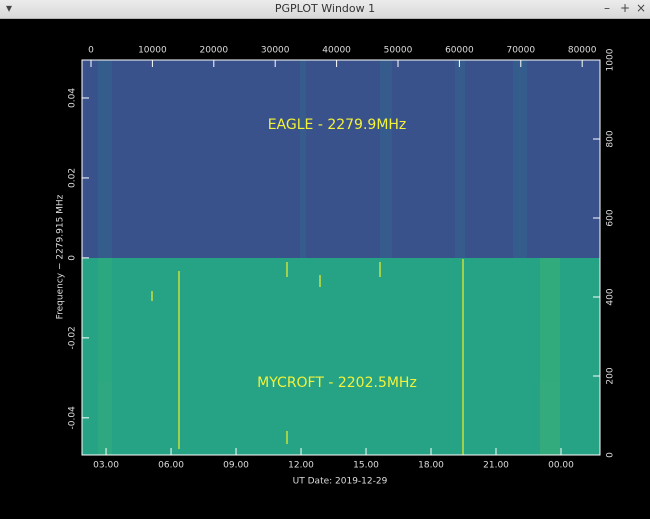 The width and height of the screenshot is (650, 519). Describe the element at coordinates (171, 466) in the screenshot. I see `x-tick-label: 06.00` at that location.